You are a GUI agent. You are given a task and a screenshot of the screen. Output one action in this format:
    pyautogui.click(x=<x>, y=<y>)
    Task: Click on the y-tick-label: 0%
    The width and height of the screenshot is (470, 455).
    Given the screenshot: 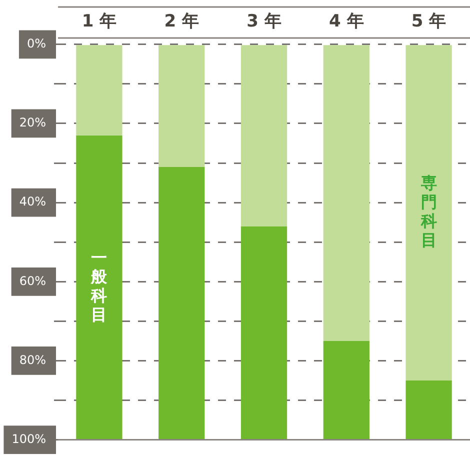 What is the action you would take?
    pyautogui.click(x=36, y=43)
    